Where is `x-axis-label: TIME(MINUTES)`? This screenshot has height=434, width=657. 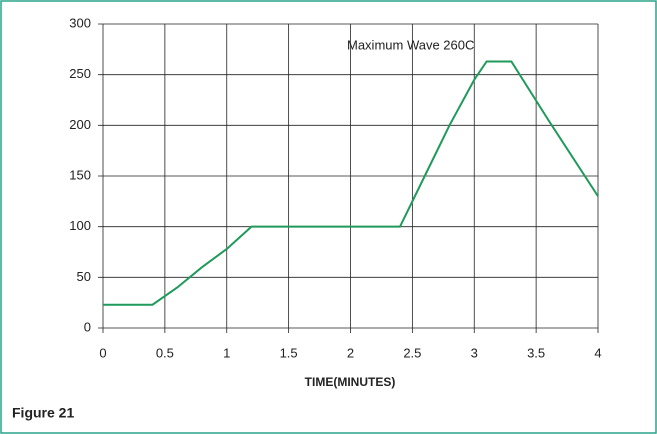
x-axis-label: TIME(MINUTES) is located at coordinates (350, 382).